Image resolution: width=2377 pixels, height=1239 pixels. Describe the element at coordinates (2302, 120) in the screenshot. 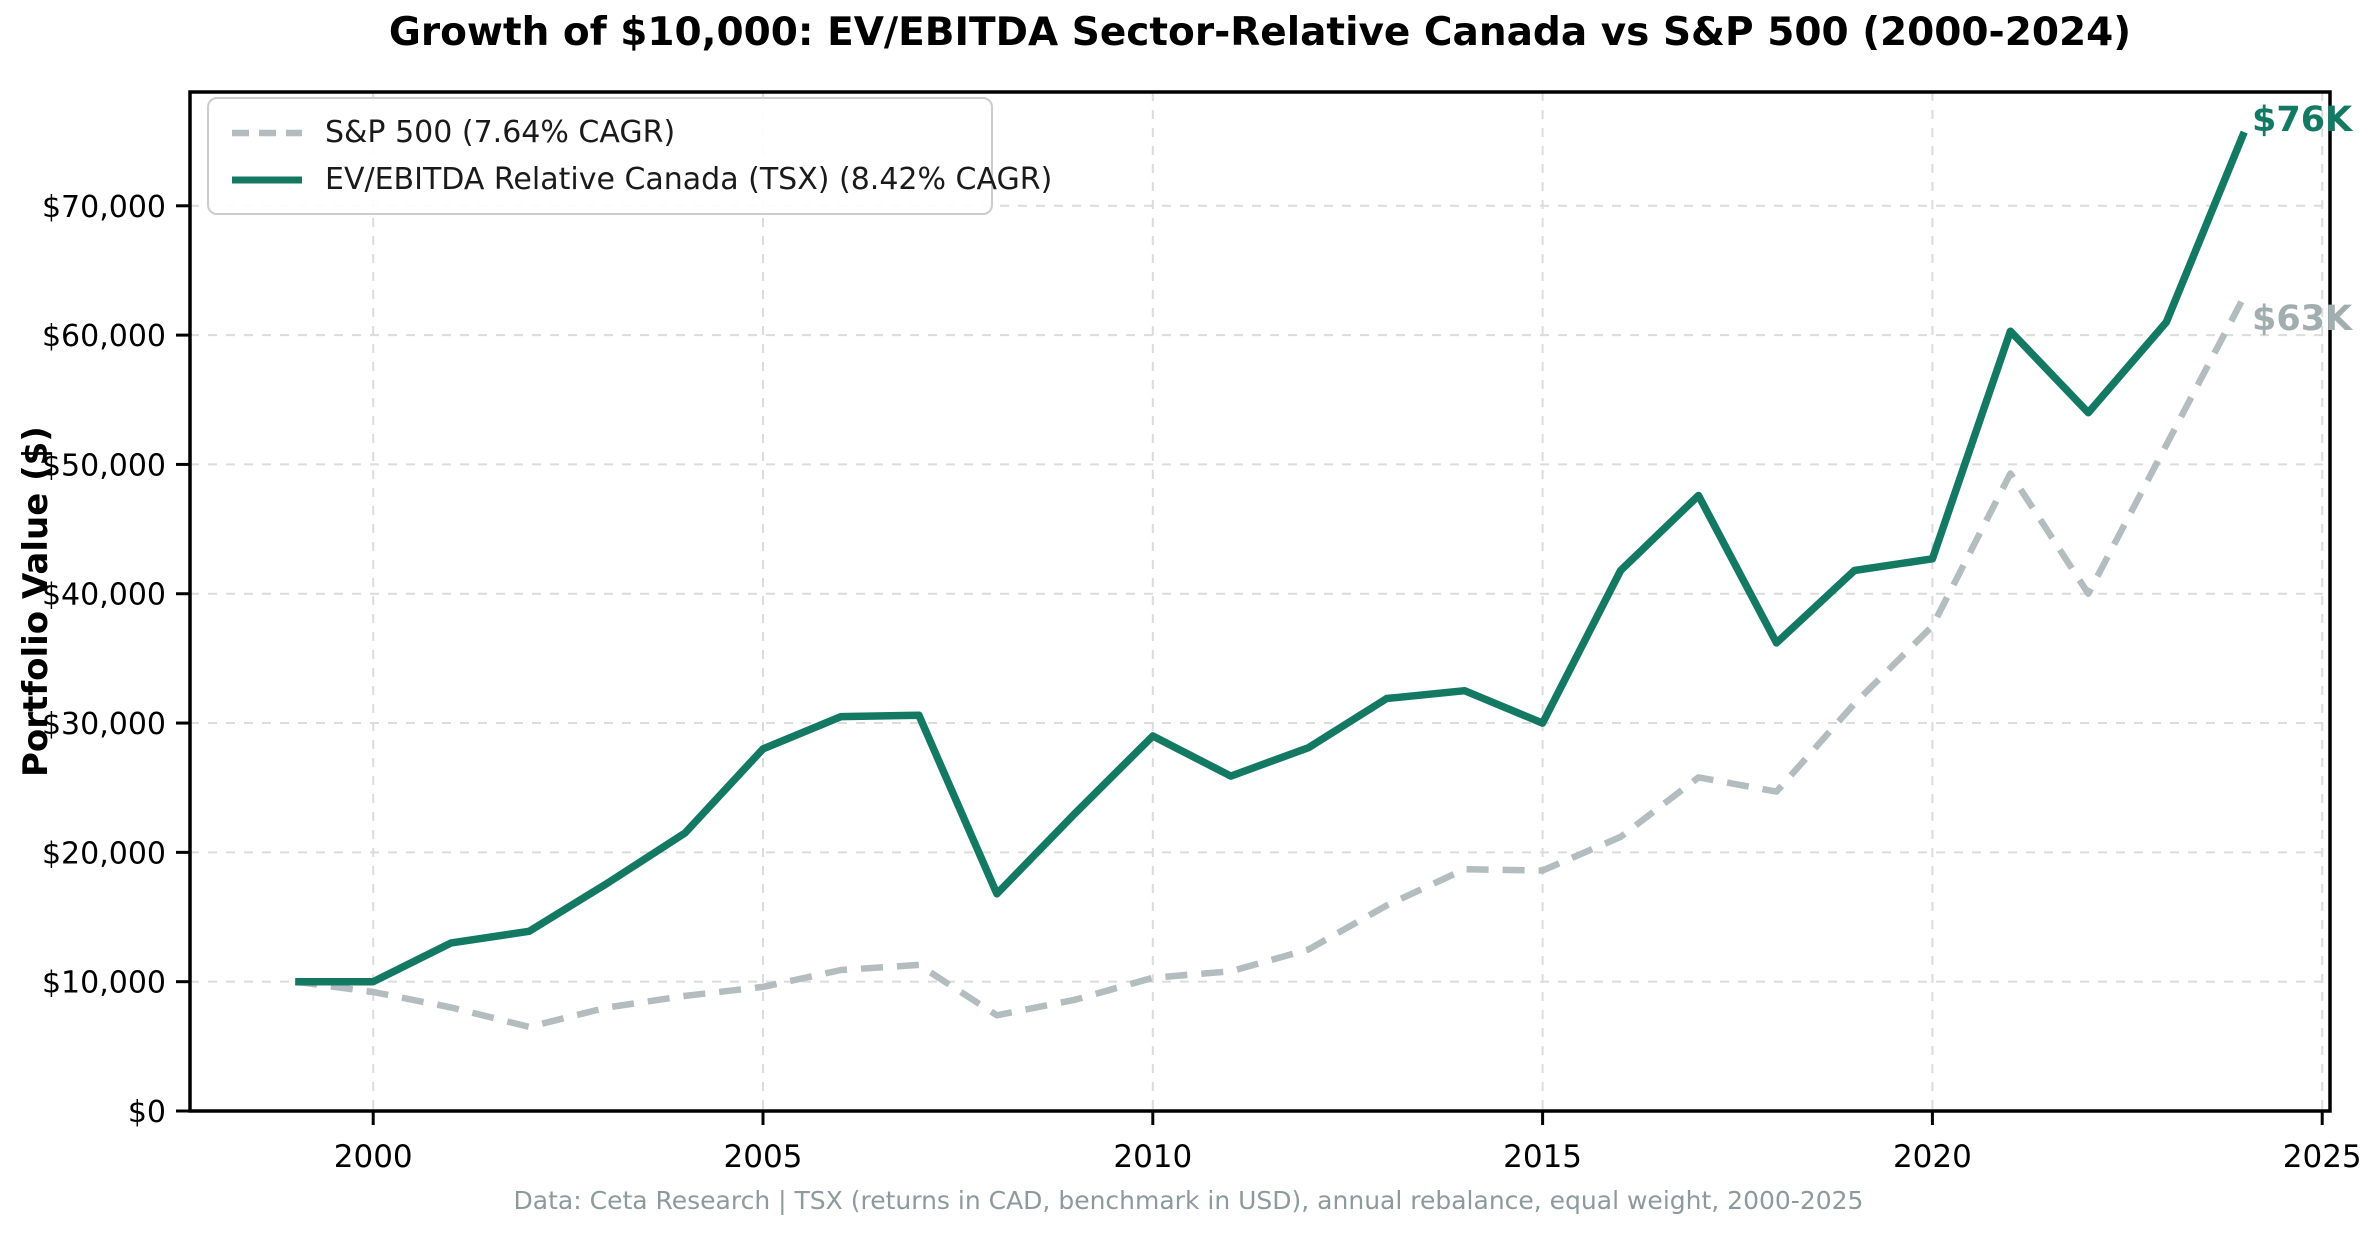

I see `evebitda-end-annotation: $76K` at that location.